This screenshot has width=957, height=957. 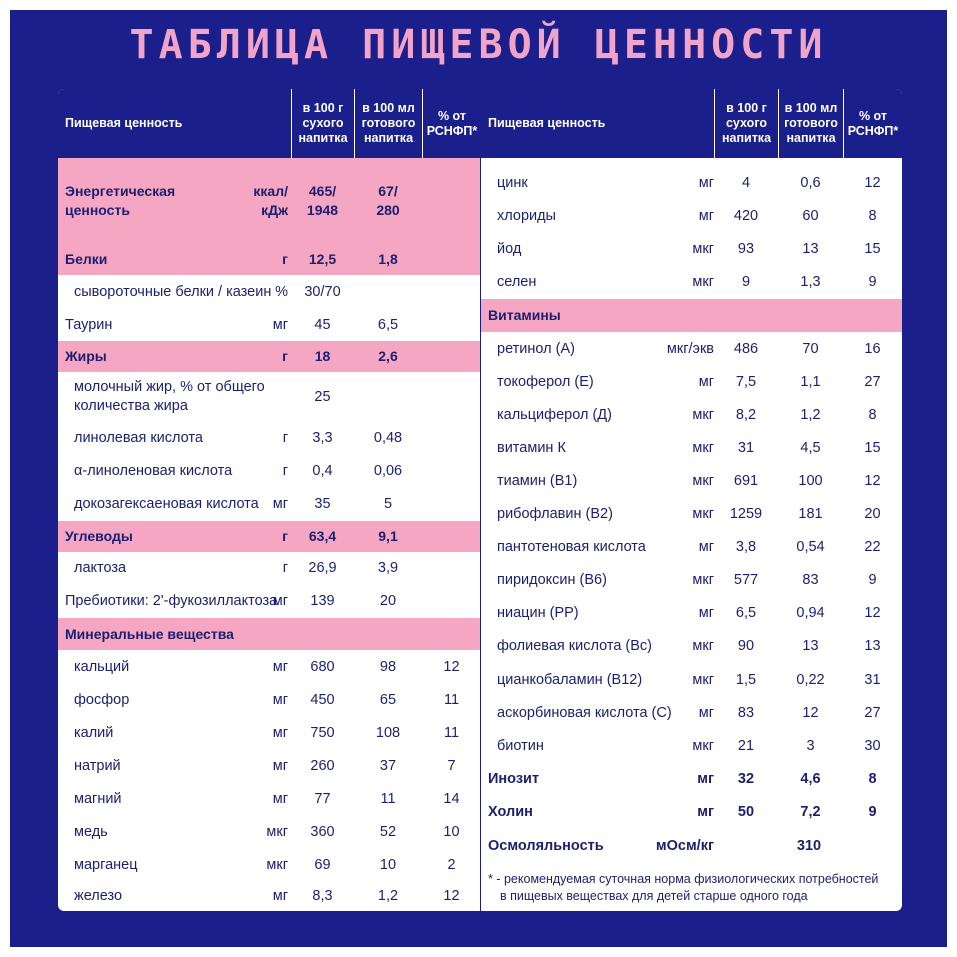 I want to click on table-row: тиамин (В1) мкг 691 100 12, so click(x=691, y=481).